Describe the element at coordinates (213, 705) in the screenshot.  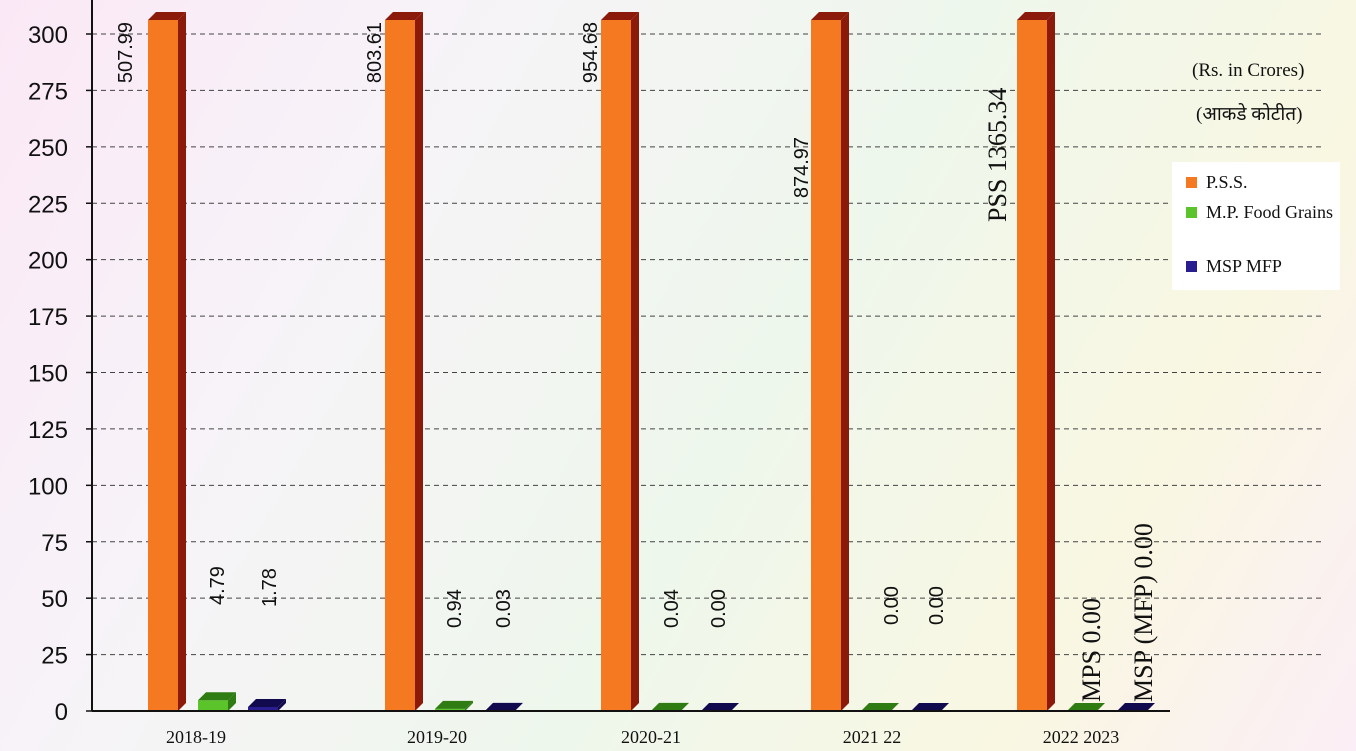
I see `bar-m-p-food-grains-2018-19-front` at that location.